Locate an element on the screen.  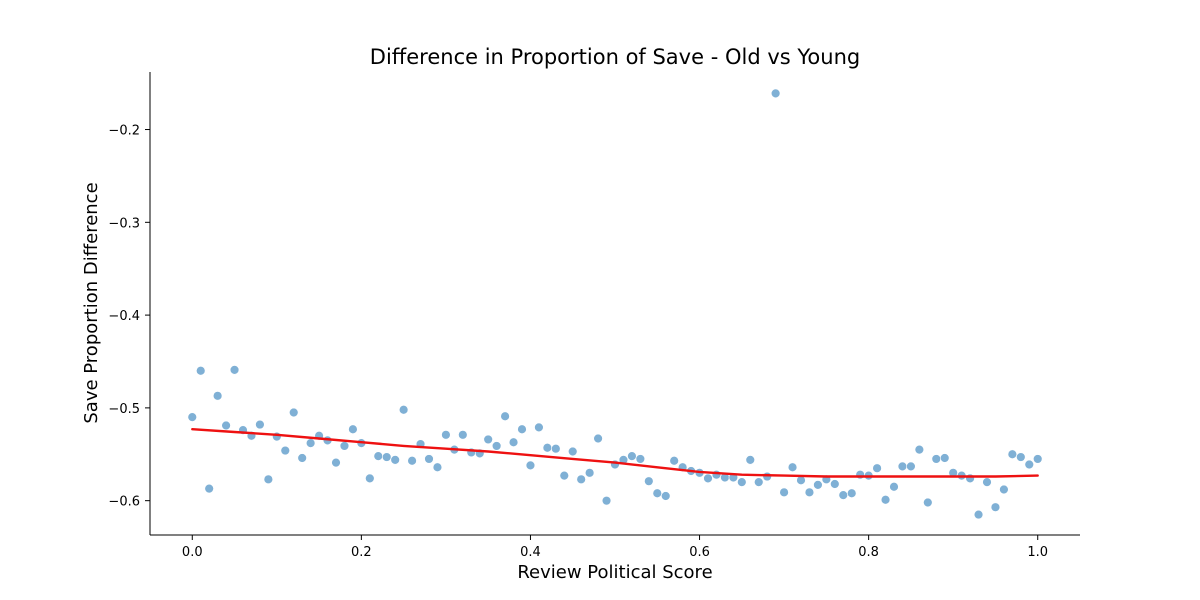
trend-line is located at coordinates (615, 453).